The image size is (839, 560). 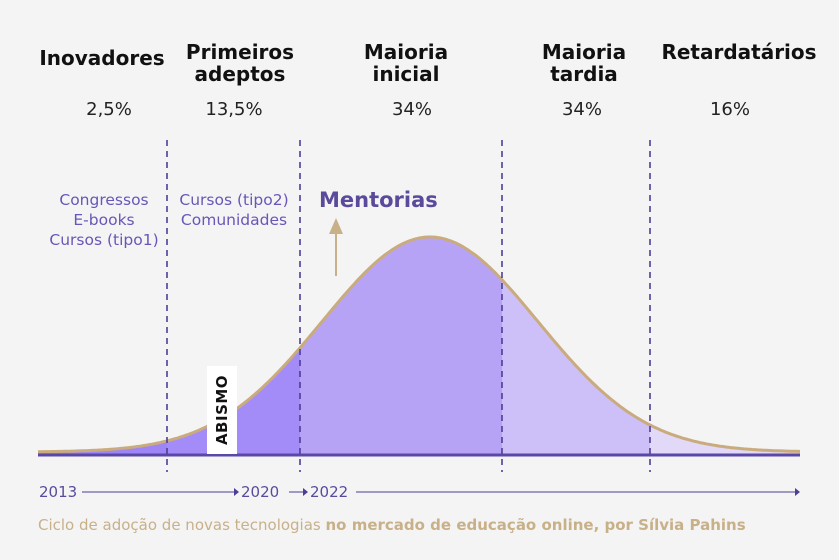 What do you see at coordinates (739, 52) in the screenshot?
I see `segment-title-laggards: Retardatários` at bounding box center [739, 52].